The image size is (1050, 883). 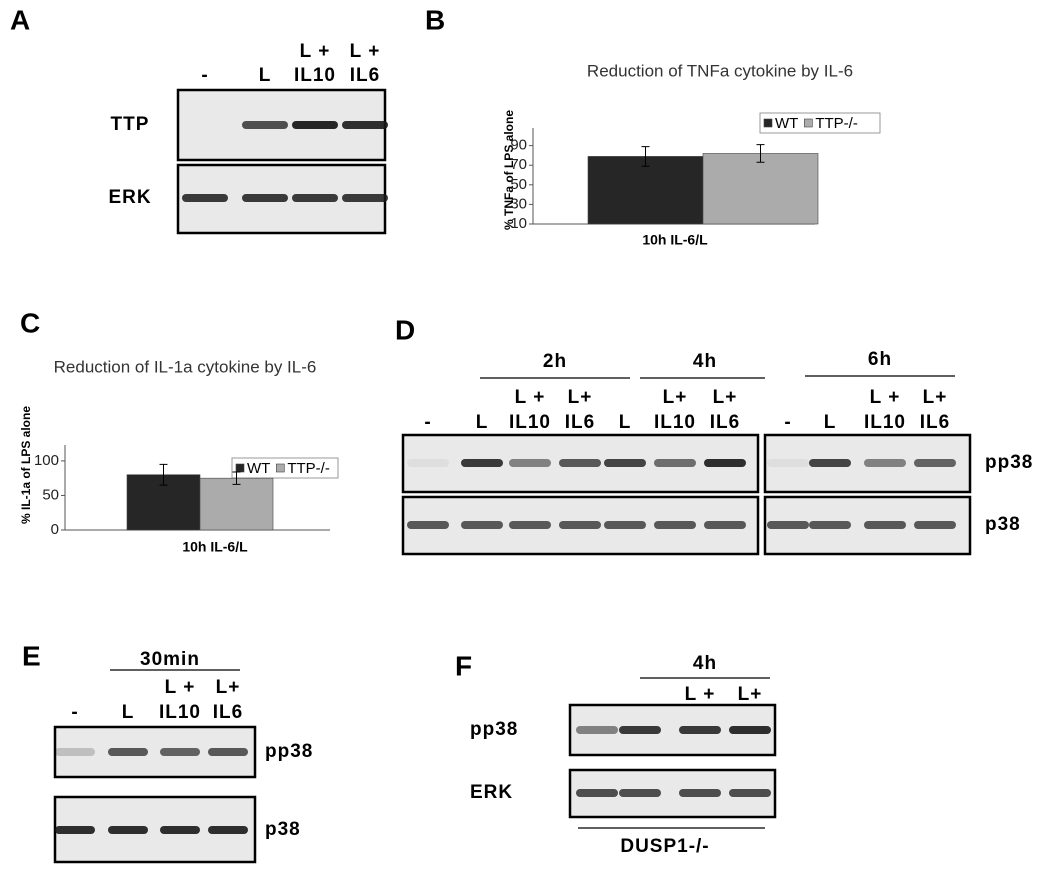 I want to click on time-header: 30min, so click(x=170, y=659).